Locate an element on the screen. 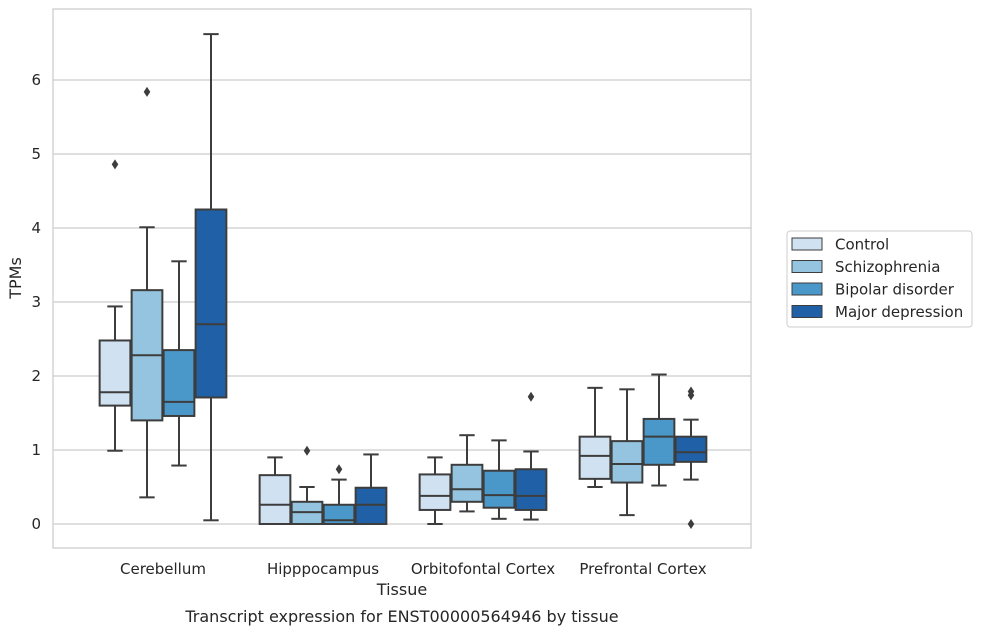 Image resolution: width=983 pixels, height=634 pixels. legend-frame is located at coordinates (879, 279).